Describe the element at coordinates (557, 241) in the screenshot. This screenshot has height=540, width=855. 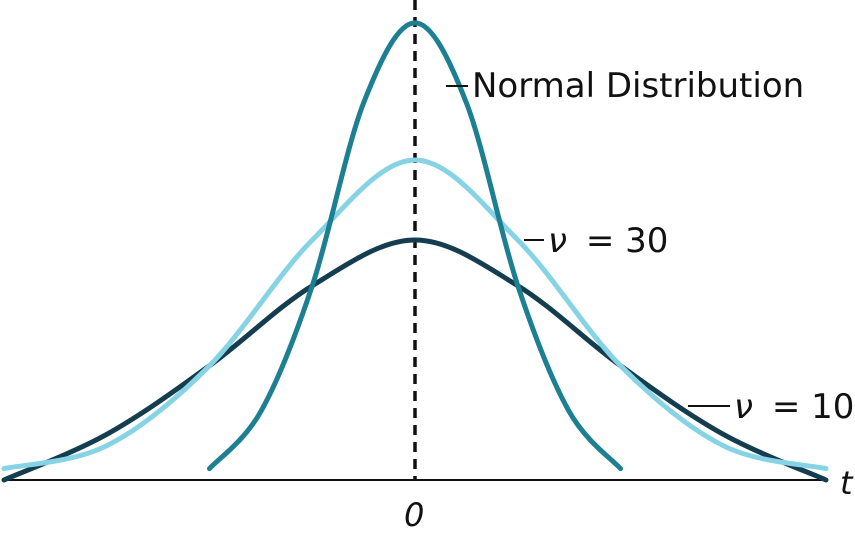
I see `nu-symbol-30: ν` at that location.